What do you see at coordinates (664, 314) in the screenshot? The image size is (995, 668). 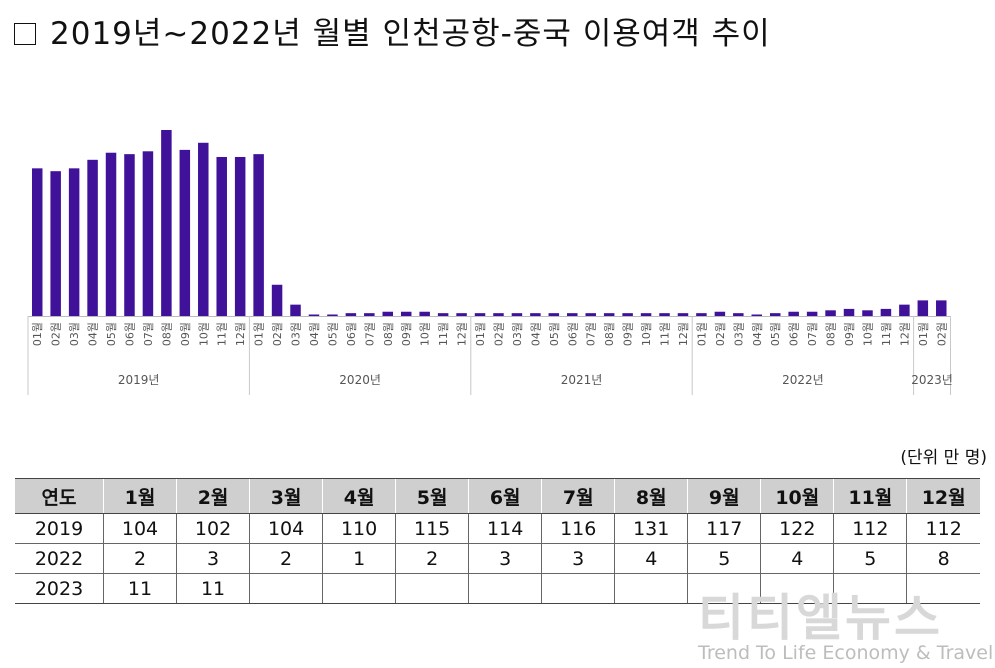 I see `bar-2021년-11` at bounding box center [664, 314].